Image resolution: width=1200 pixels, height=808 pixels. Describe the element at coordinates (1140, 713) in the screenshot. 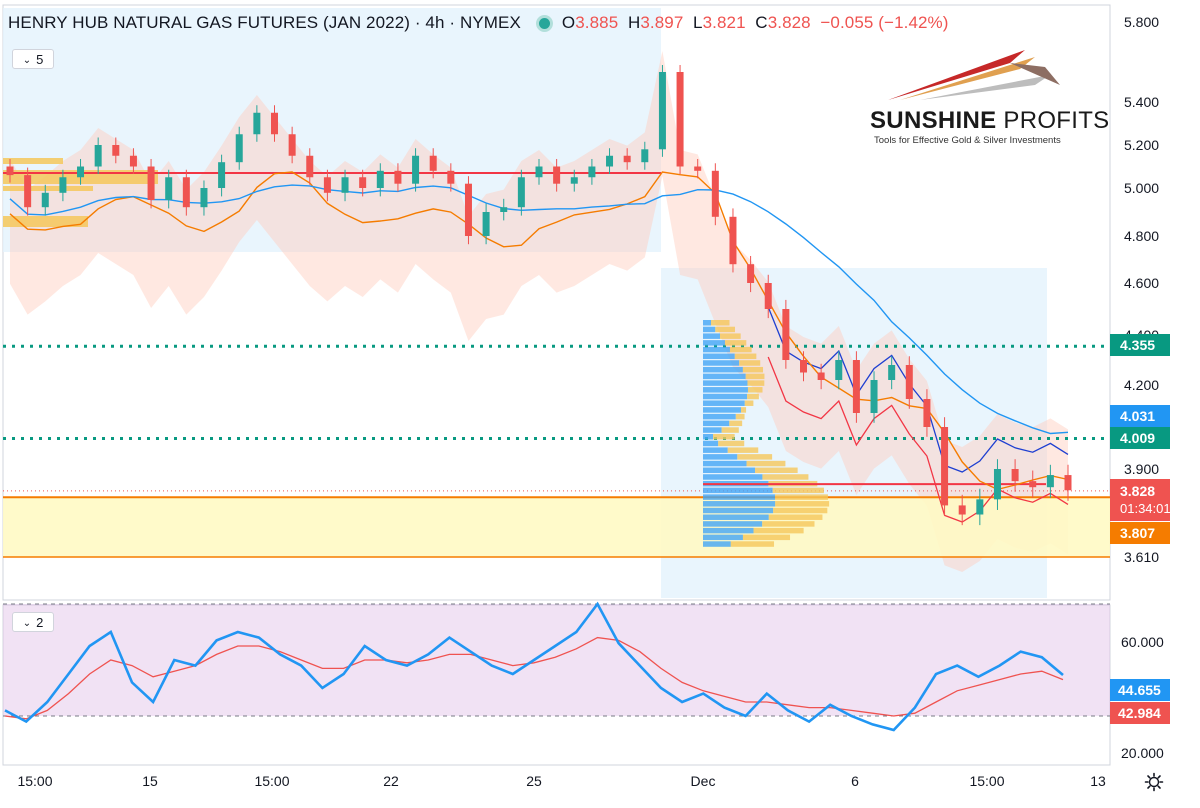

I see `osc-tag-rsi-ma: 42.984` at that location.